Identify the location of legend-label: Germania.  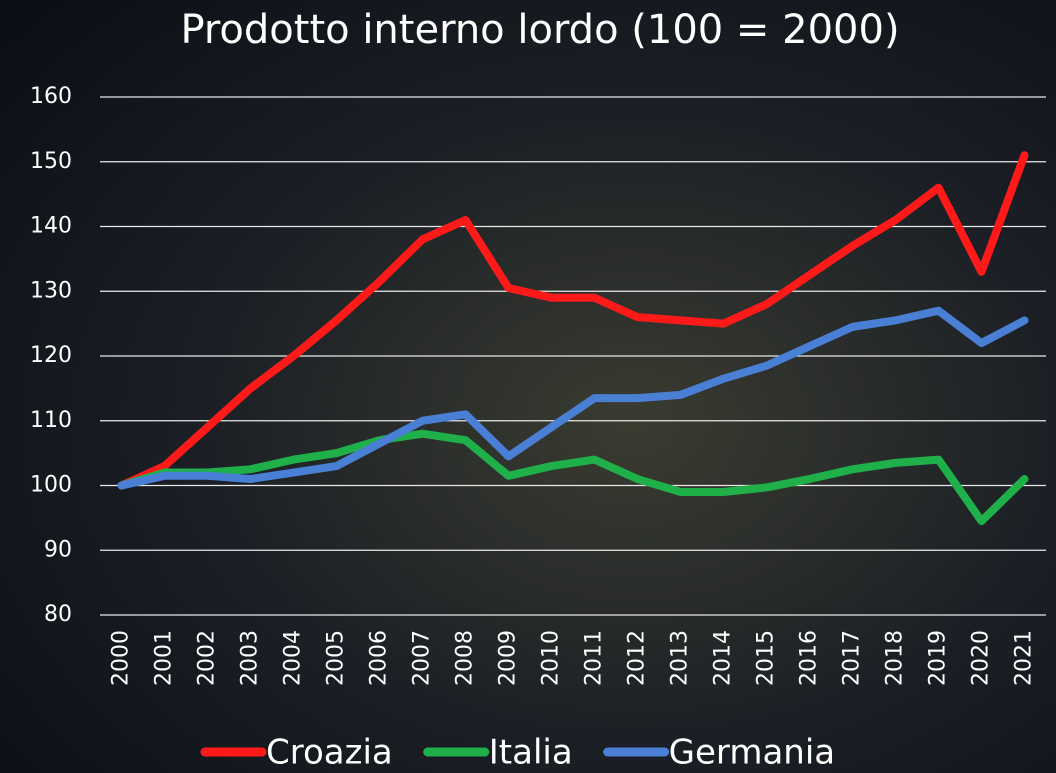
(752, 753).